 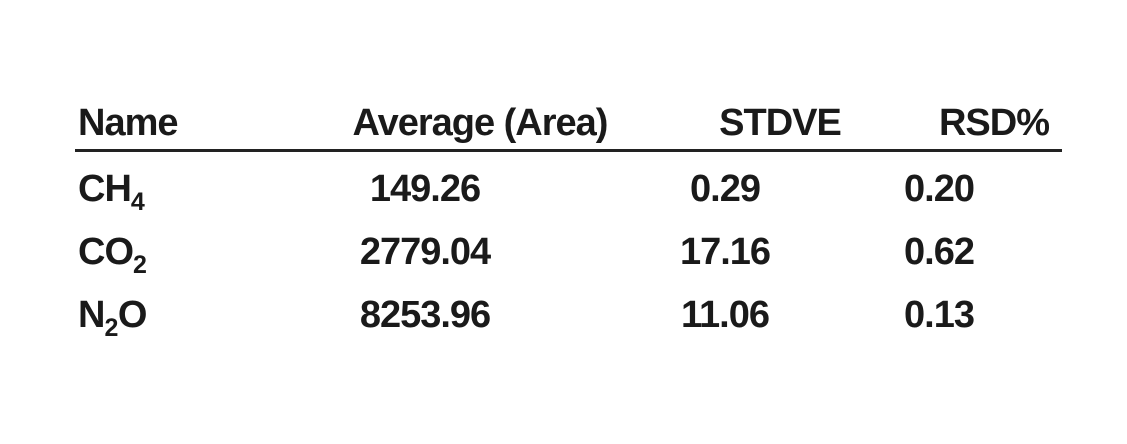 What do you see at coordinates (725, 189) in the screenshot?
I see `stdve-value: 0.29` at bounding box center [725, 189].